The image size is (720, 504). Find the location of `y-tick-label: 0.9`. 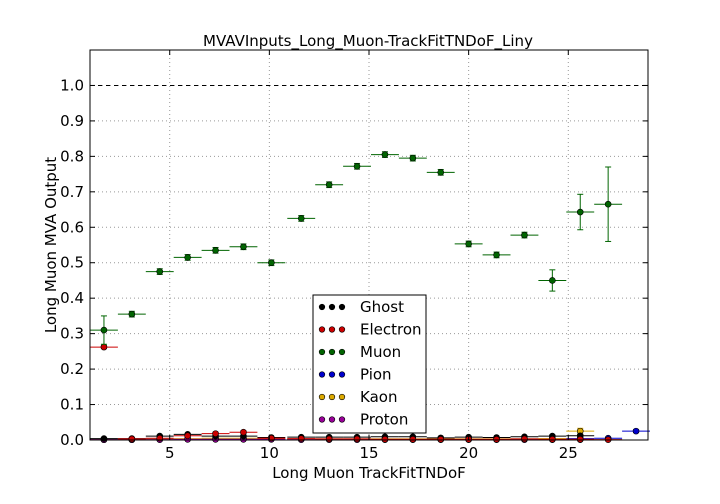

y-tick-label: 0.9 is located at coordinates (72, 121).